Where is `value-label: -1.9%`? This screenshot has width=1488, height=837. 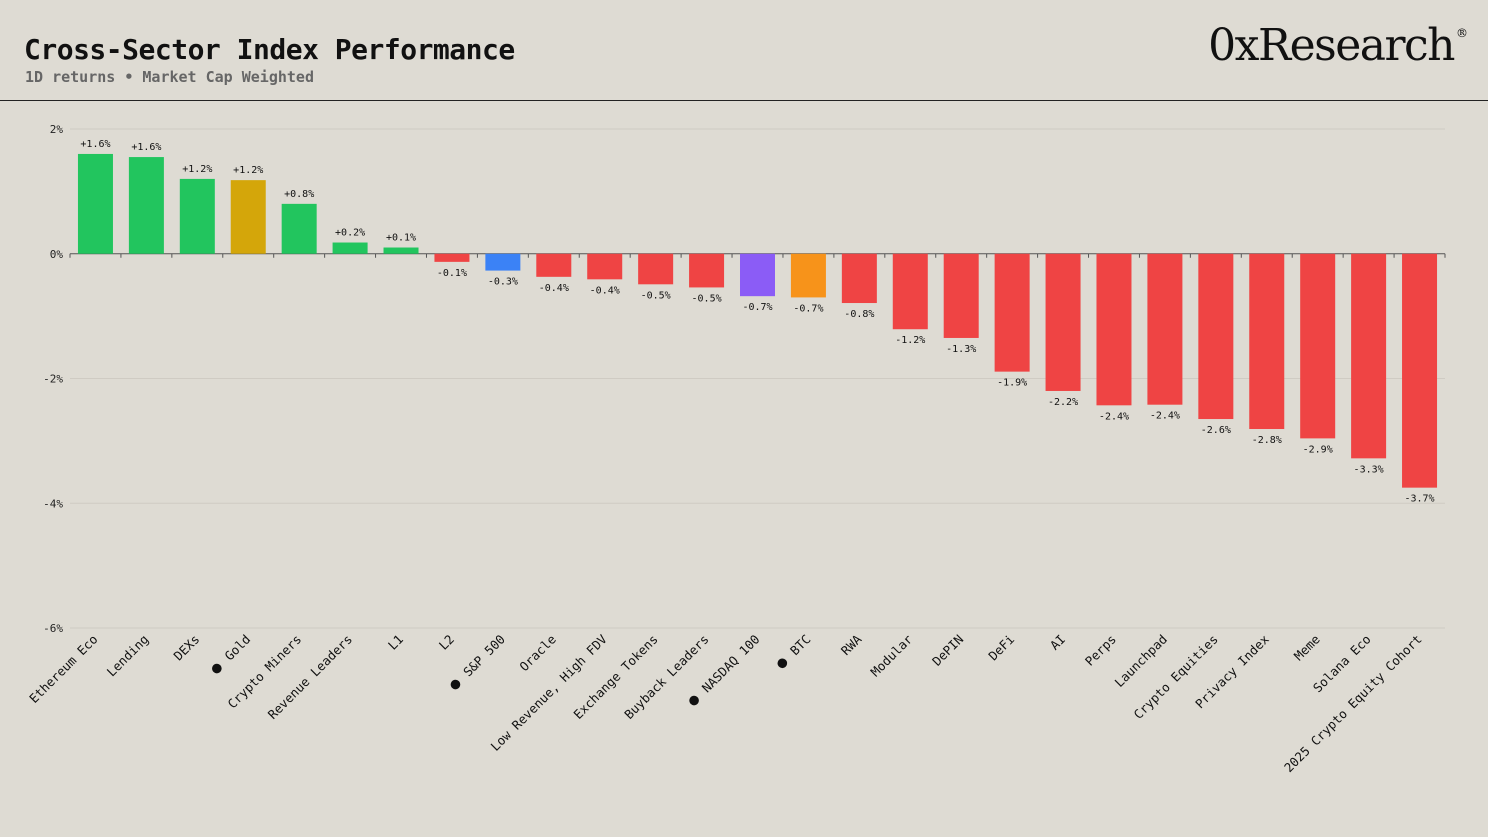 value-label: -1.9% is located at coordinates (1012, 383).